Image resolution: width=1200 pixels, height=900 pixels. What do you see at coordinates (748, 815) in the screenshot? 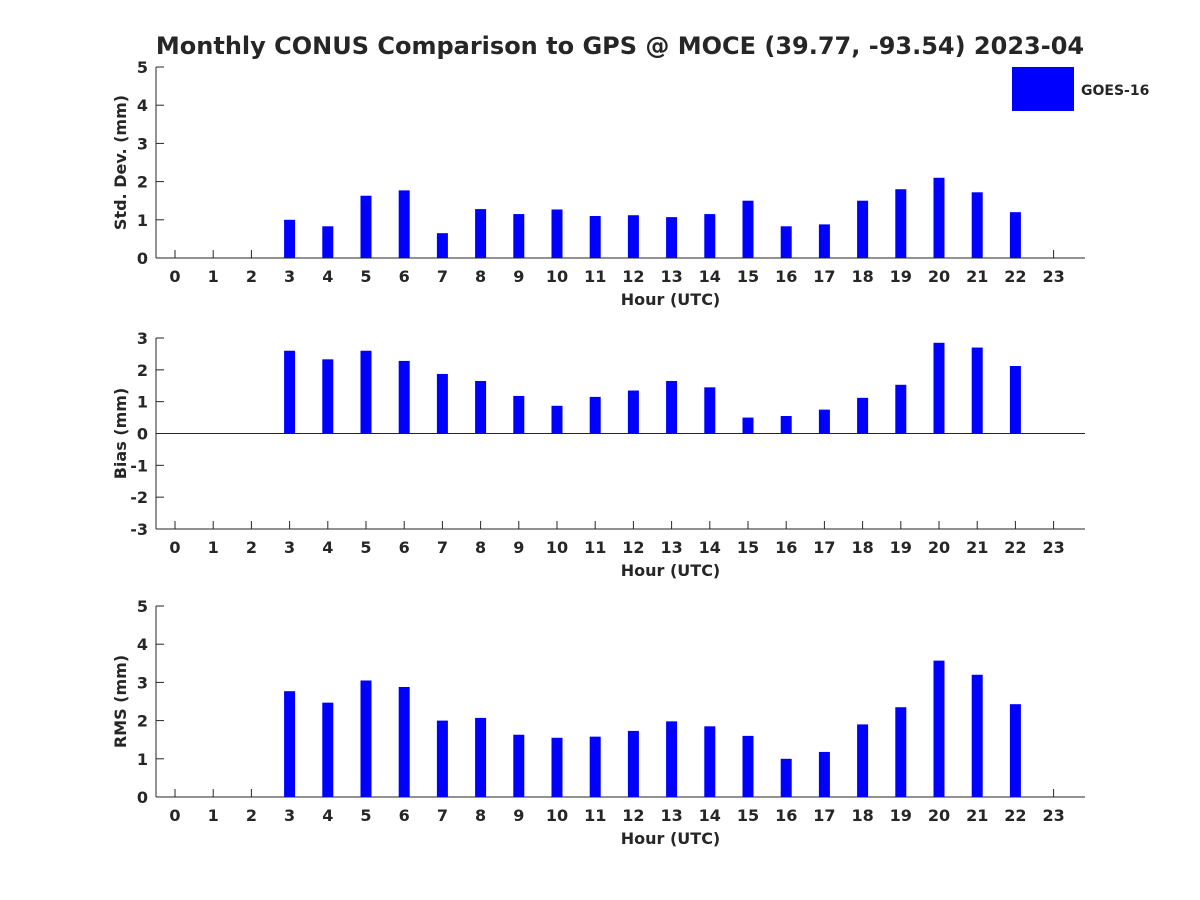
I see `rms-x-tick-label: 15` at bounding box center [748, 815].